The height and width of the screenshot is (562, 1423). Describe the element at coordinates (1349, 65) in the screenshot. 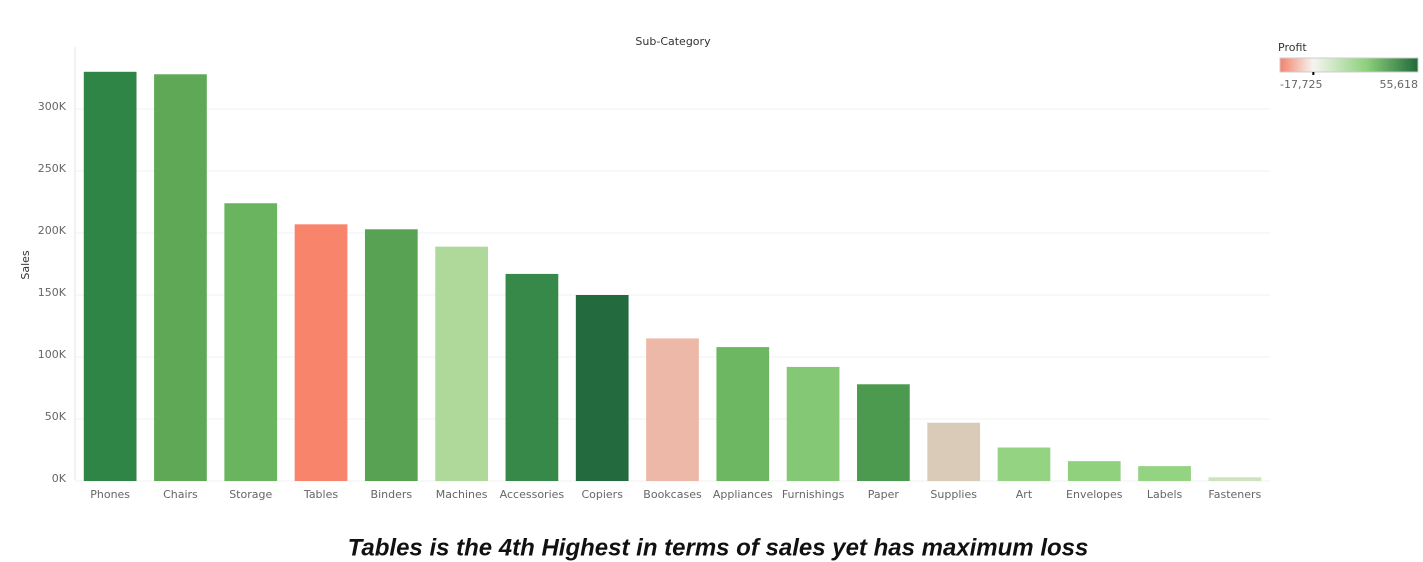

I see `legend-gradient` at that location.